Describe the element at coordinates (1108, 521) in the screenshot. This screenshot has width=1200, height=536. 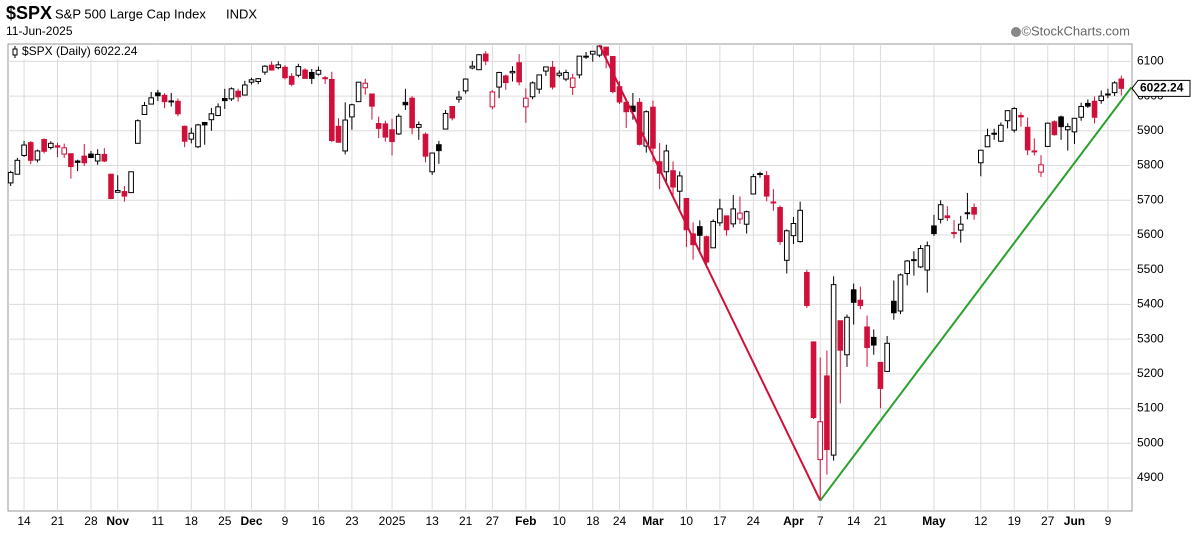
I see `x-tick-label: 9` at that location.